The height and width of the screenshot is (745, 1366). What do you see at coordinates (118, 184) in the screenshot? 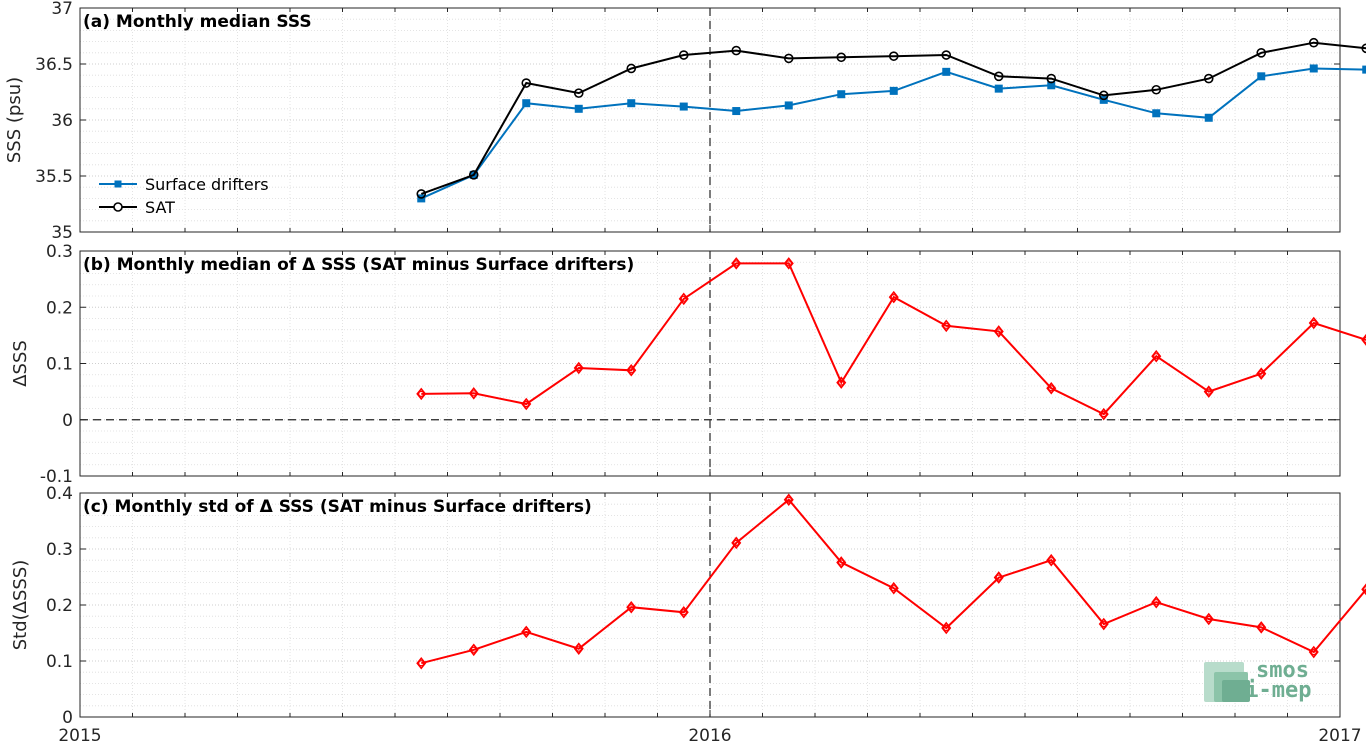
I see `legend-marker-square` at bounding box center [118, 184].